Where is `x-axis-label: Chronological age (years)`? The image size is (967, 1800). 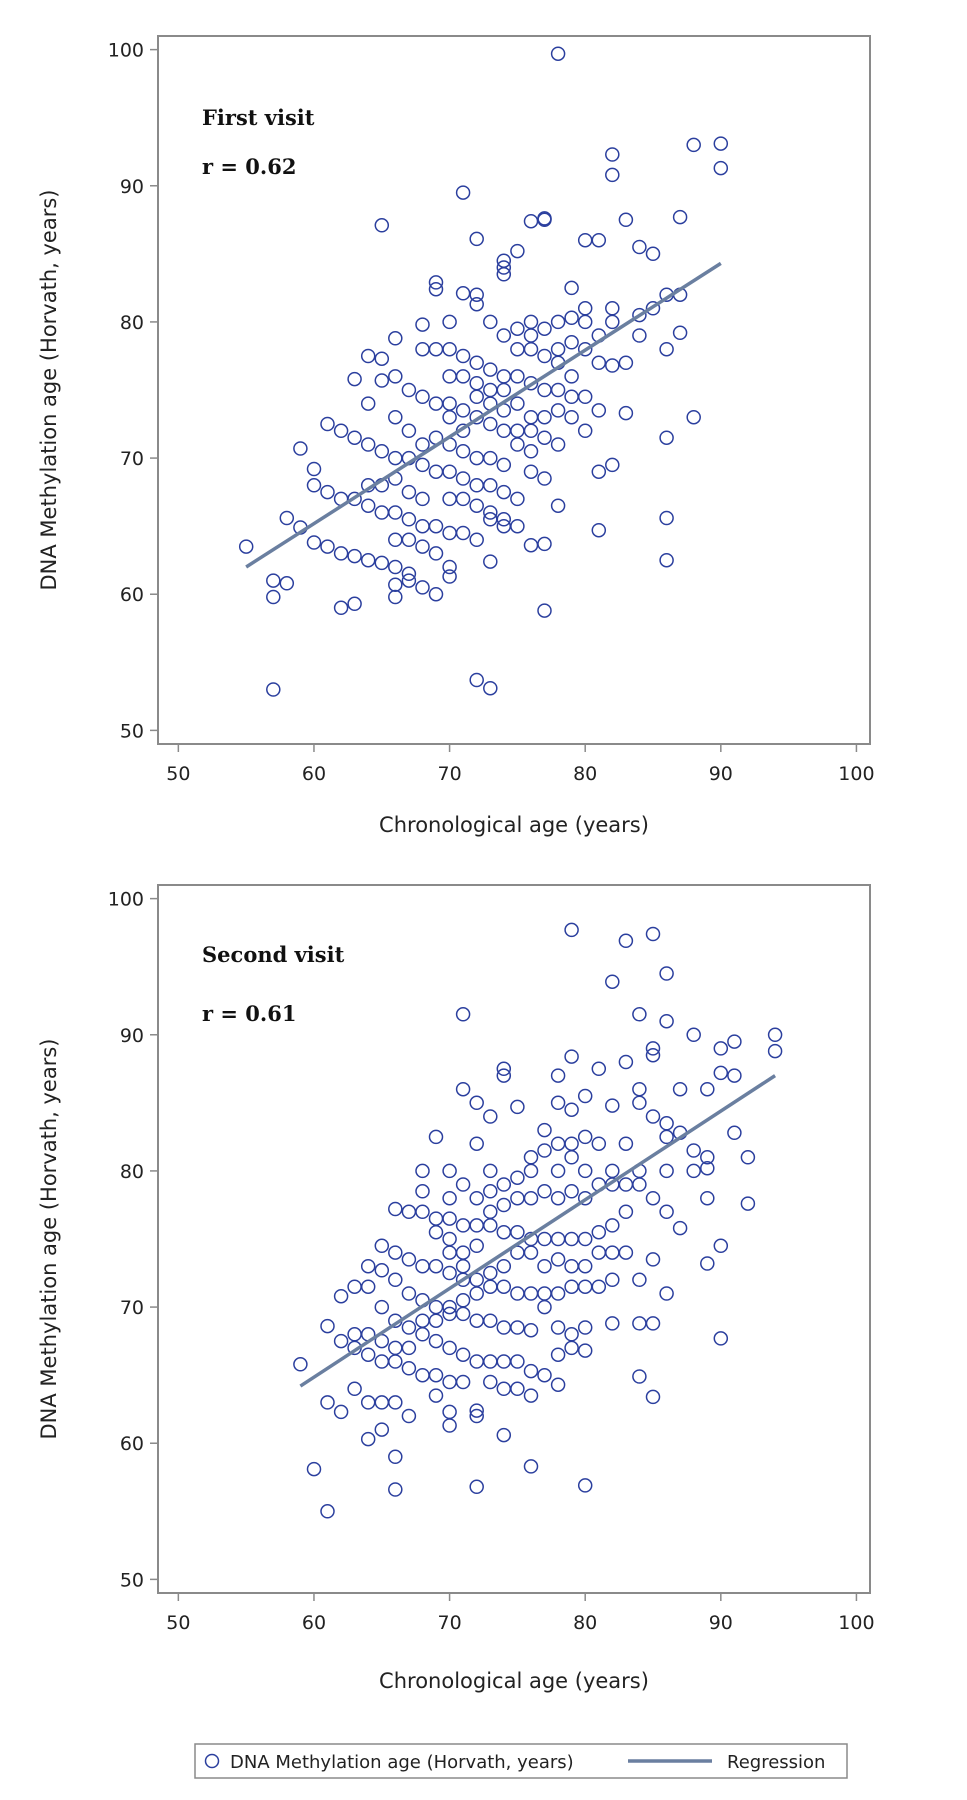 x-axis-label: Chronological age (years) is located at coordinates (514, 1681).